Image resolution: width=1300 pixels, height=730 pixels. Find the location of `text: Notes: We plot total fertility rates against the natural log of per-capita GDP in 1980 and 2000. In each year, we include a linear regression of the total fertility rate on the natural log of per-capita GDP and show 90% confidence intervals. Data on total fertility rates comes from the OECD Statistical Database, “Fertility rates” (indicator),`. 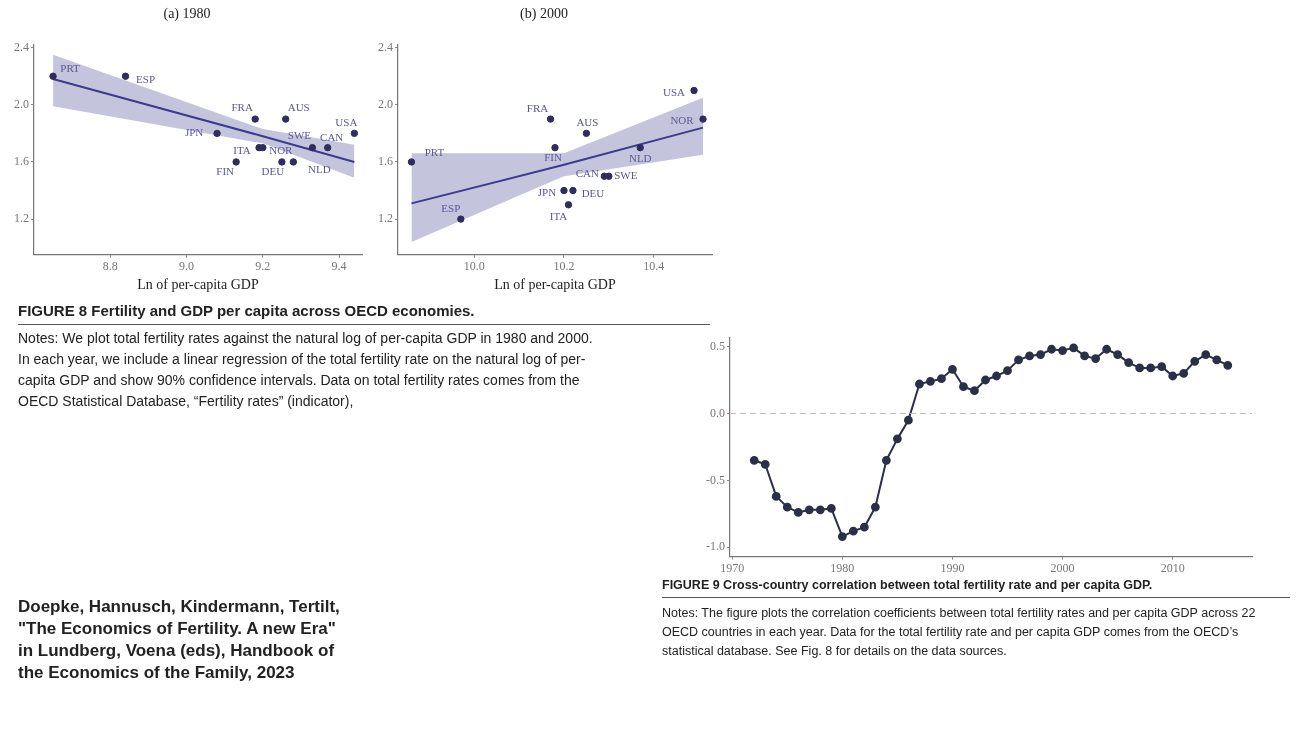

text: Notes: We plot total fertility rates against the natural log of per-capita GDP in 1980 and 2000. In each year, we include a linear regression of the total fertility rate on the natural log of per-capita GDP and show 90% confidence intervals. Data on total fertility rates comes from the OECD Statistical Database, “Fertility rates” (indicator), is located at coordinates (306, 370).